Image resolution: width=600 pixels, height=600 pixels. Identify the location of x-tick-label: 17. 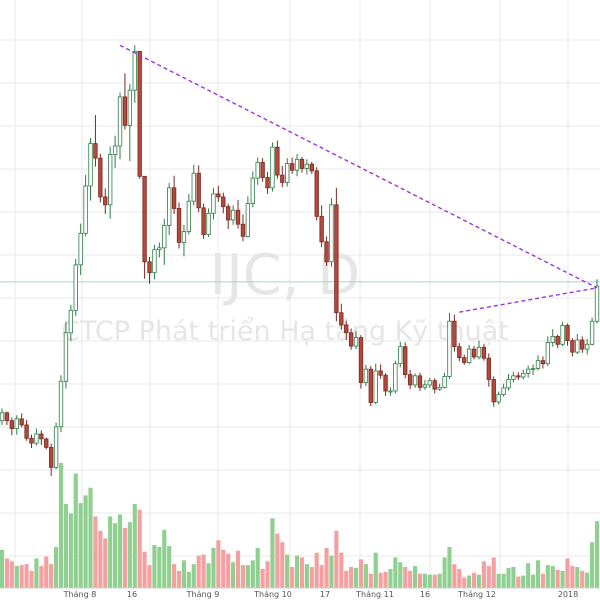
(325, 594).